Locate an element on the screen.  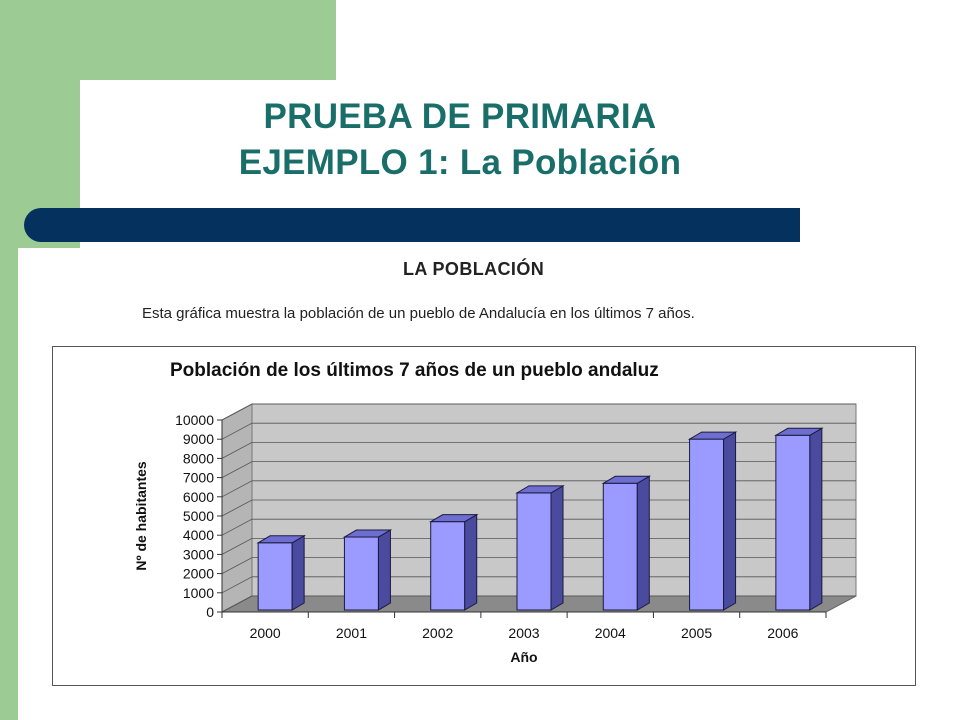
bar-side-2003 is located at coordinates (557, 548).